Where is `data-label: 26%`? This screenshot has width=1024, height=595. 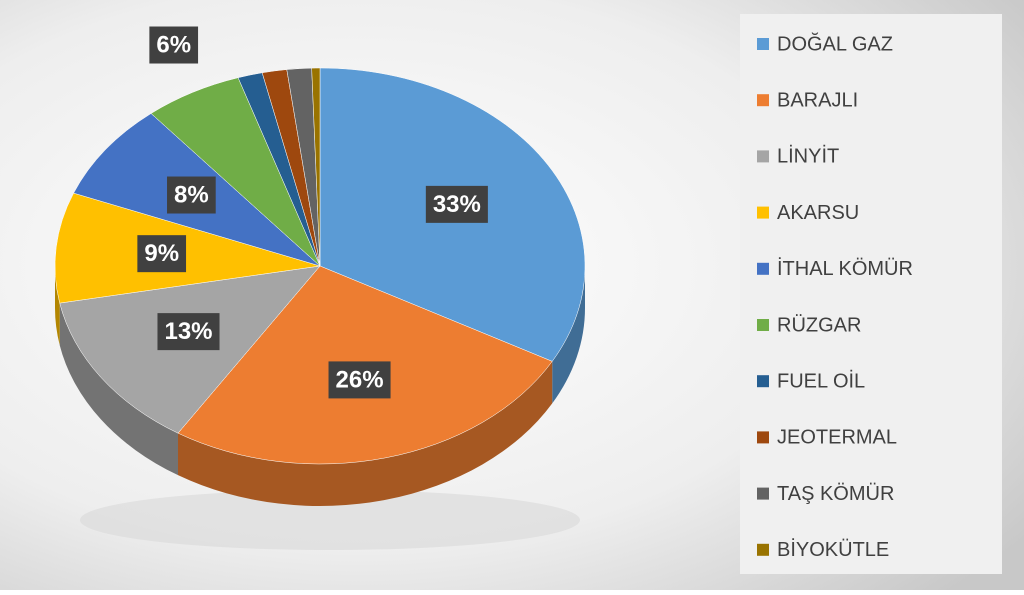 data-label: 26% is located at coordinates (359, 380).